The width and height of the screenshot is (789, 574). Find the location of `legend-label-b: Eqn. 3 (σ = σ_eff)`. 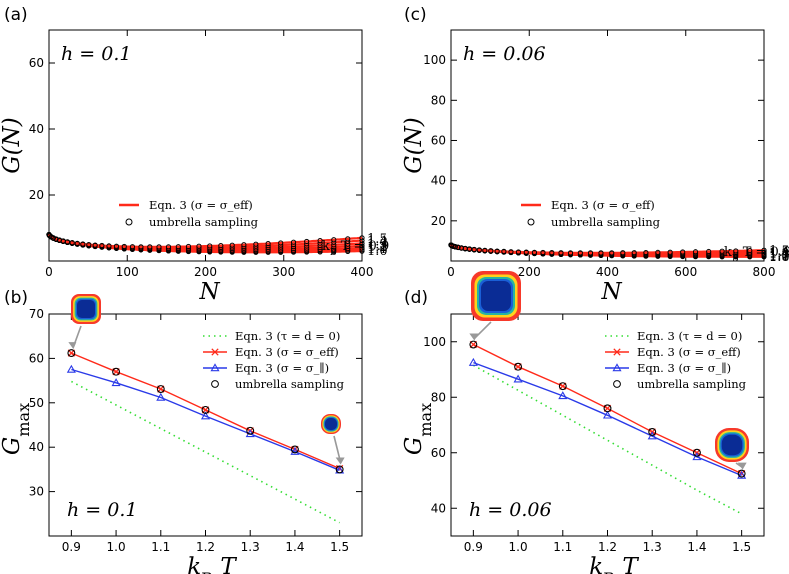

legend-label-b: Eqn. 3 (σ = σ_eff) is located at coordinates (287, 352).